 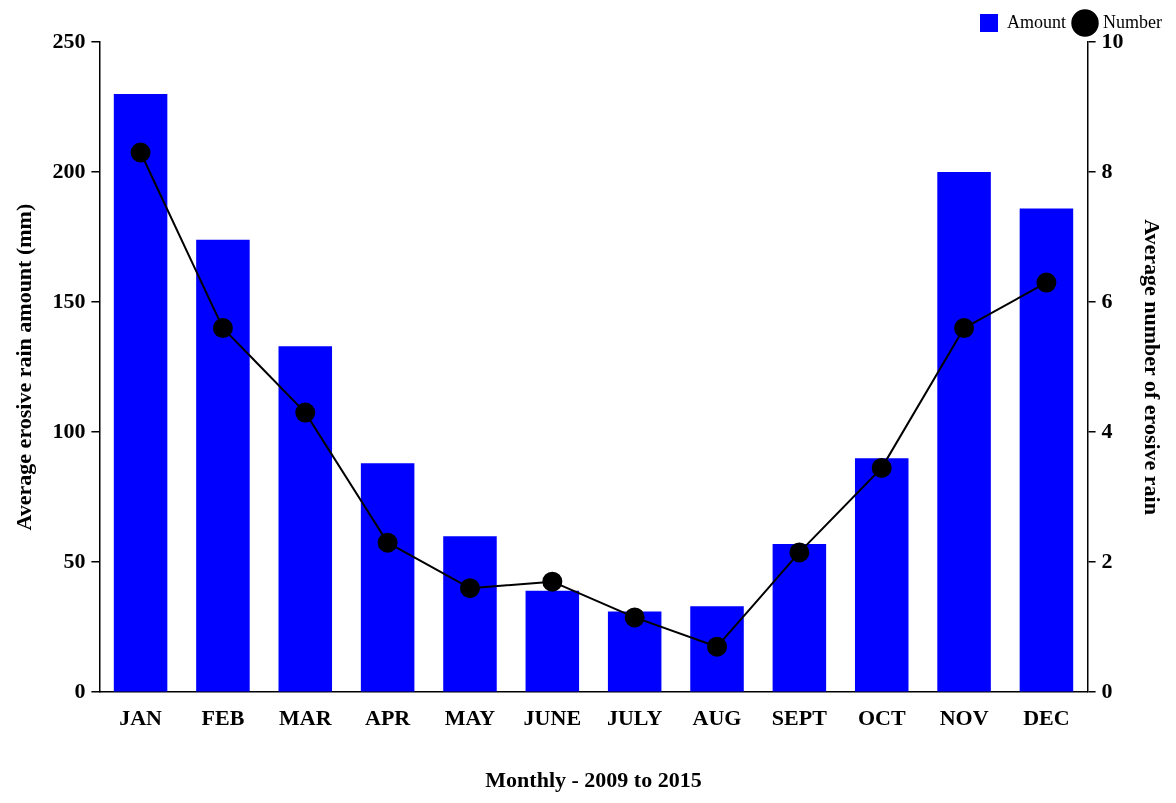 I want to click on y-tick-label: 200, so click(x=69, y=170).